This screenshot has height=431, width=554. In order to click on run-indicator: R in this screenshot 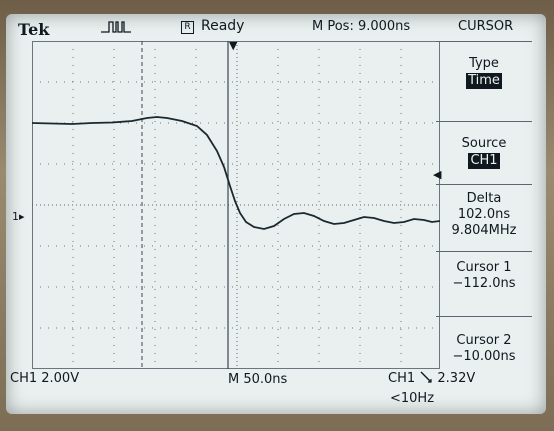, I will do `click(187, 27)`.